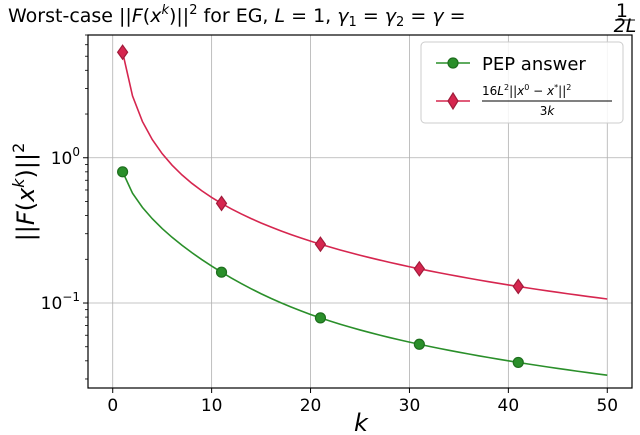 Image resolution: width=640 pixels, height=435 pixels. I want to click on y-tick-label: 10⁰, so click(65, 157).